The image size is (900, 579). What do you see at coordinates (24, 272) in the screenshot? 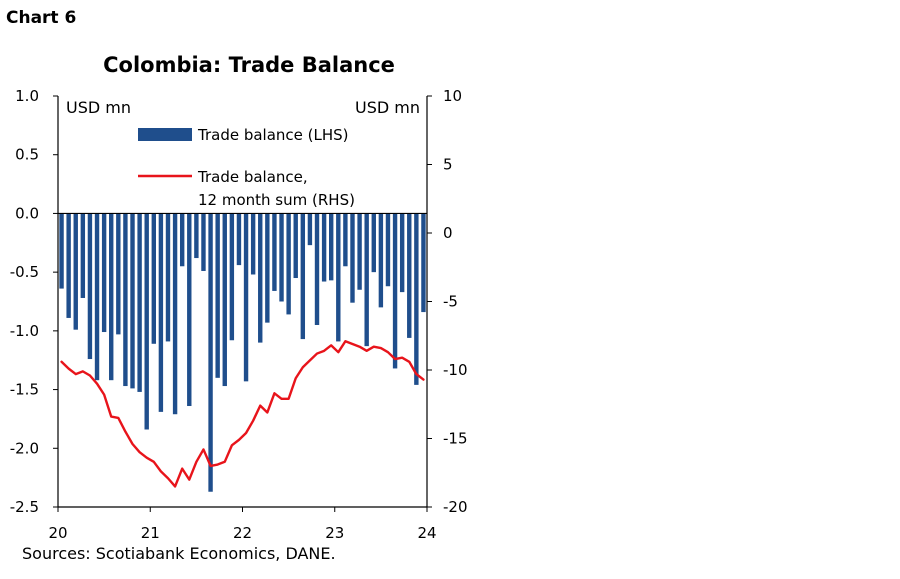
I see `left-tick-label: -0.5` at bounding box center [24, 272].